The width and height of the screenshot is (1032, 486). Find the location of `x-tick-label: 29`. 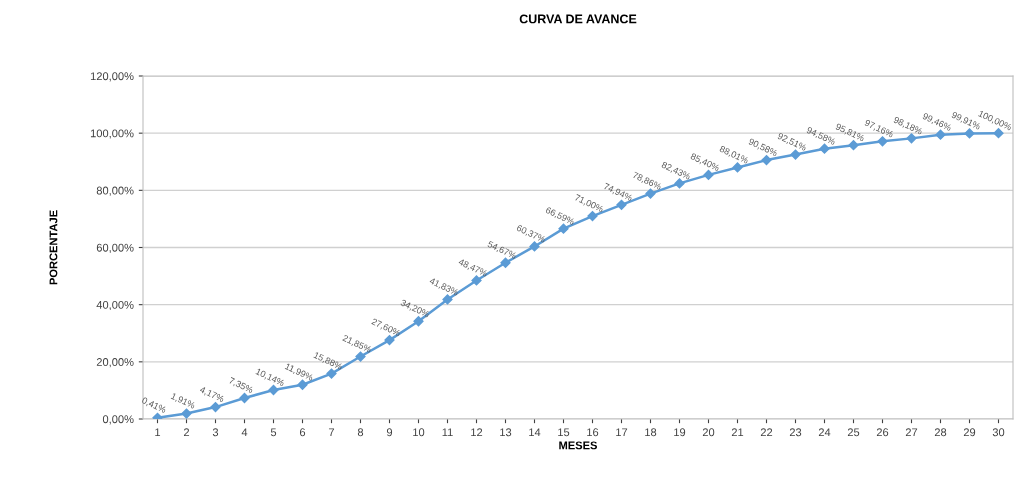

x-tick-label: 29 is located at coordinates (969, 432).